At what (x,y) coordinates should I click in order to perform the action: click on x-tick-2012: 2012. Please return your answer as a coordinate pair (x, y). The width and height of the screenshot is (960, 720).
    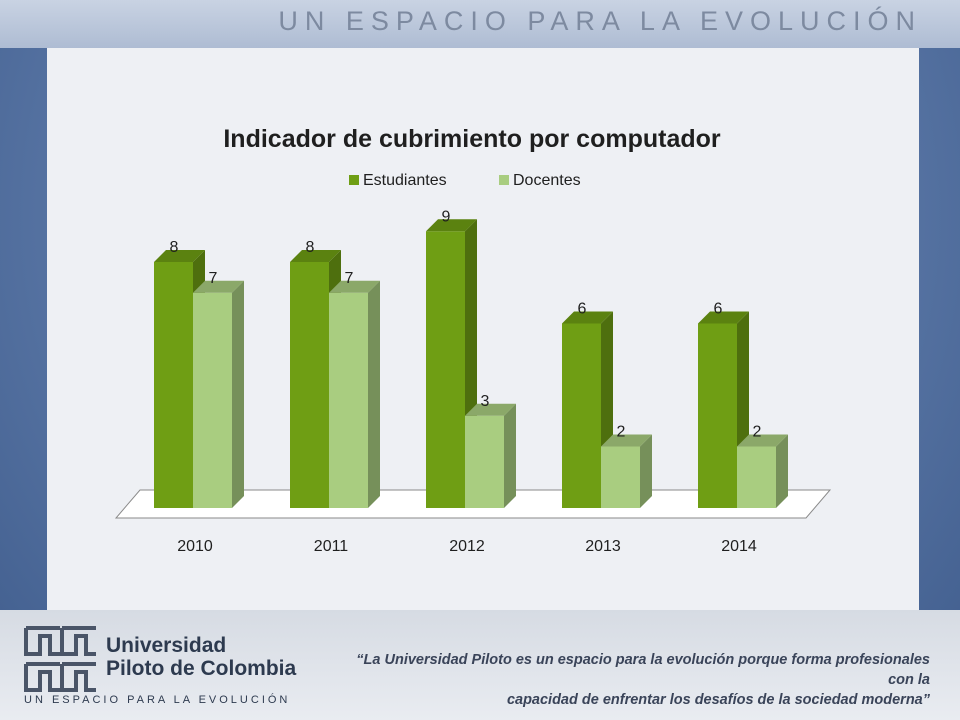
    Looking at the image, I should click on (467, 546).